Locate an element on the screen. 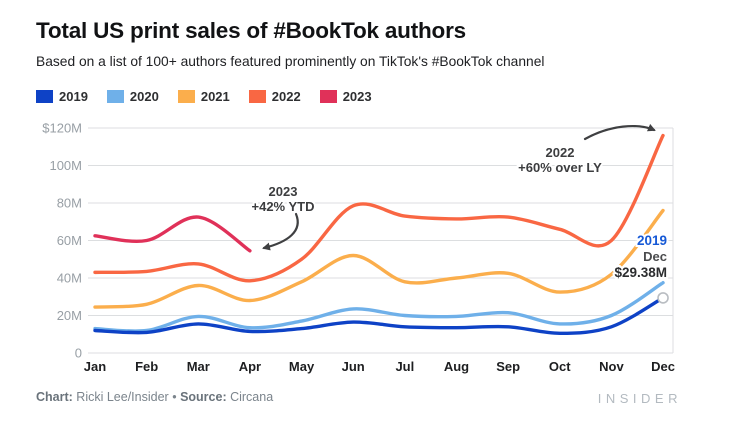 The width and height of the screenshot is (739, 429). legend-item-2021: 2021 is located at coordinates (203, 96).